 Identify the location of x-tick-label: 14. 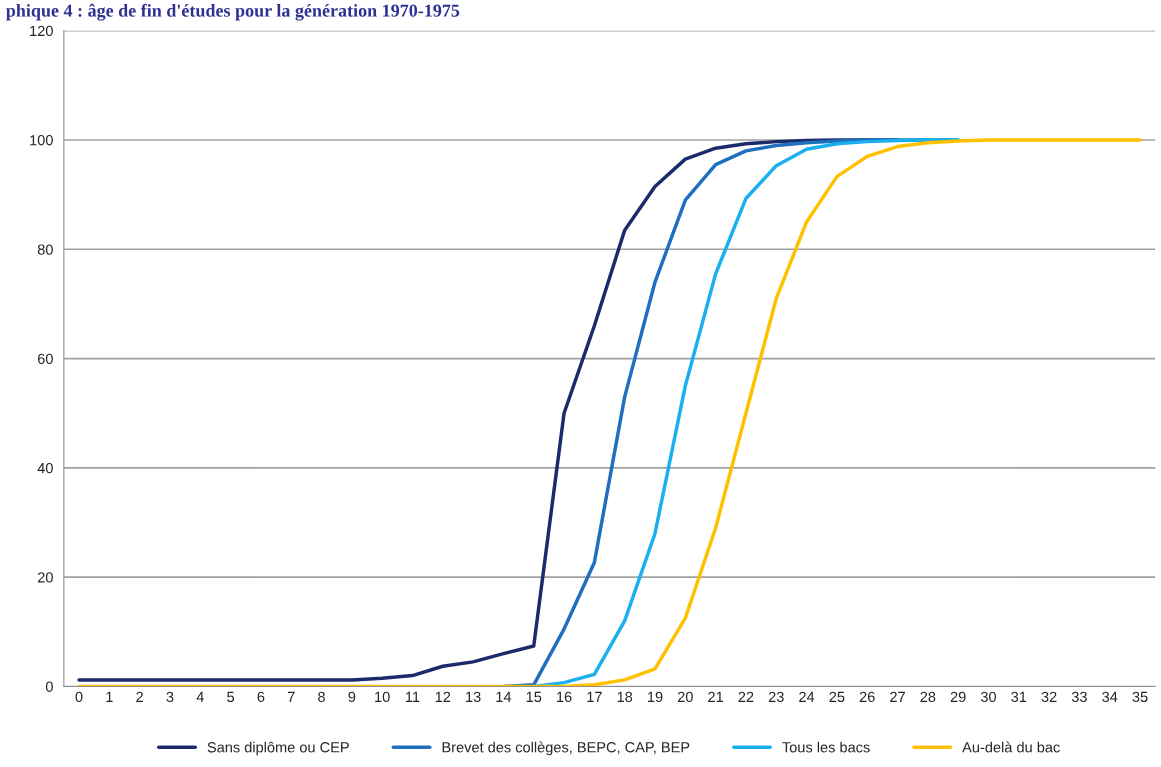
(504, 696).